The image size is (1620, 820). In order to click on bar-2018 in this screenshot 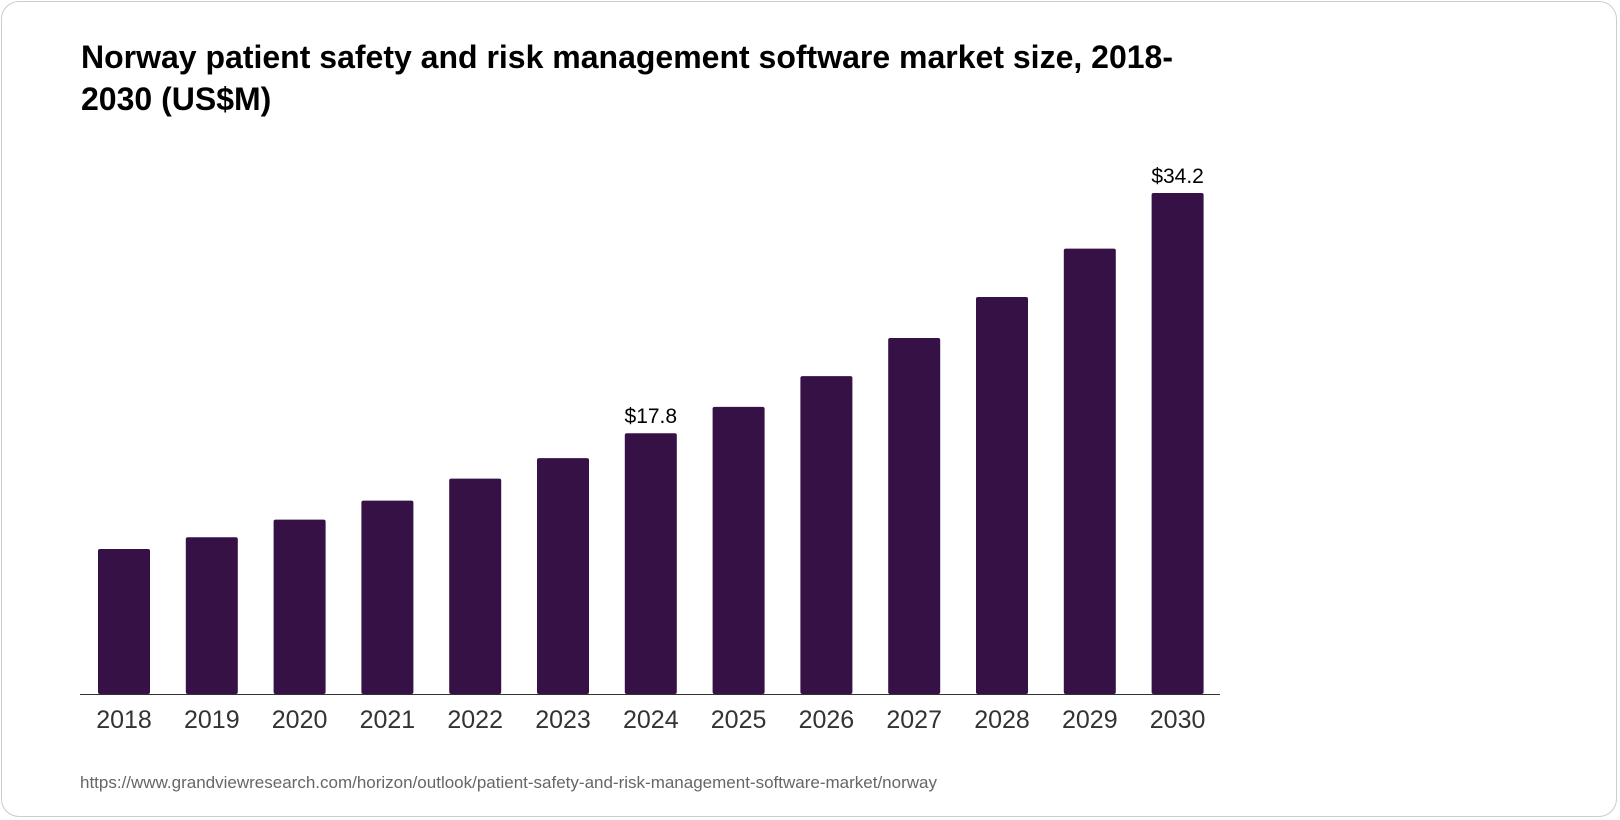, I will do `click(124, 621)`.